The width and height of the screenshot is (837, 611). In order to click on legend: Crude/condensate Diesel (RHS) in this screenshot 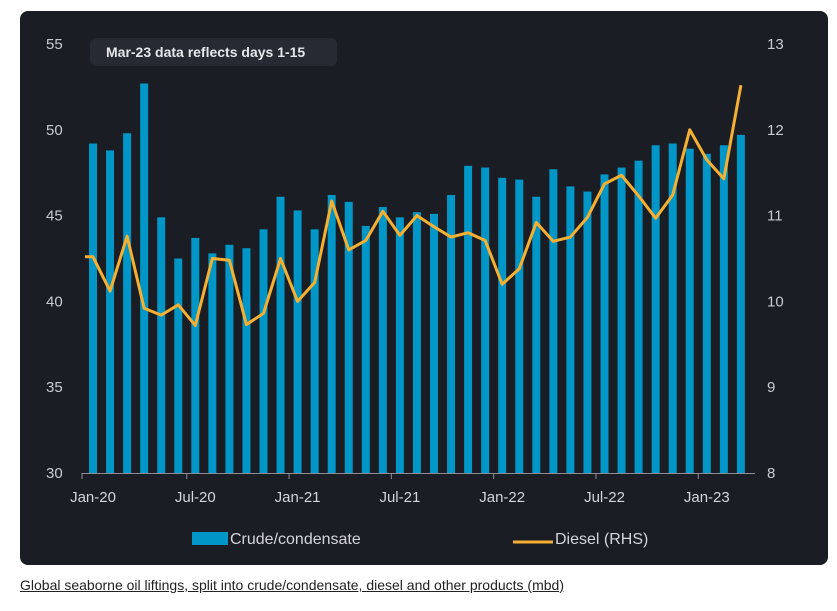, I will do `click(420, 539)`.